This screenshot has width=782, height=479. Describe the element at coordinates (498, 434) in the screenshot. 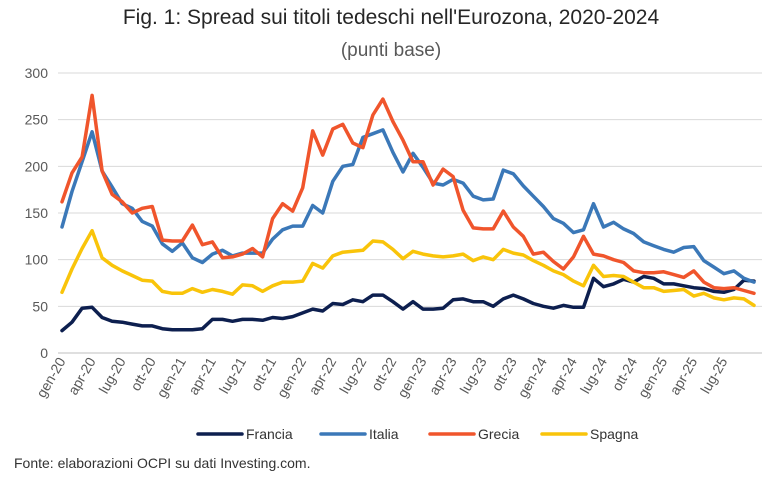

I see `legend-label-grecia: Grecia` at that location.